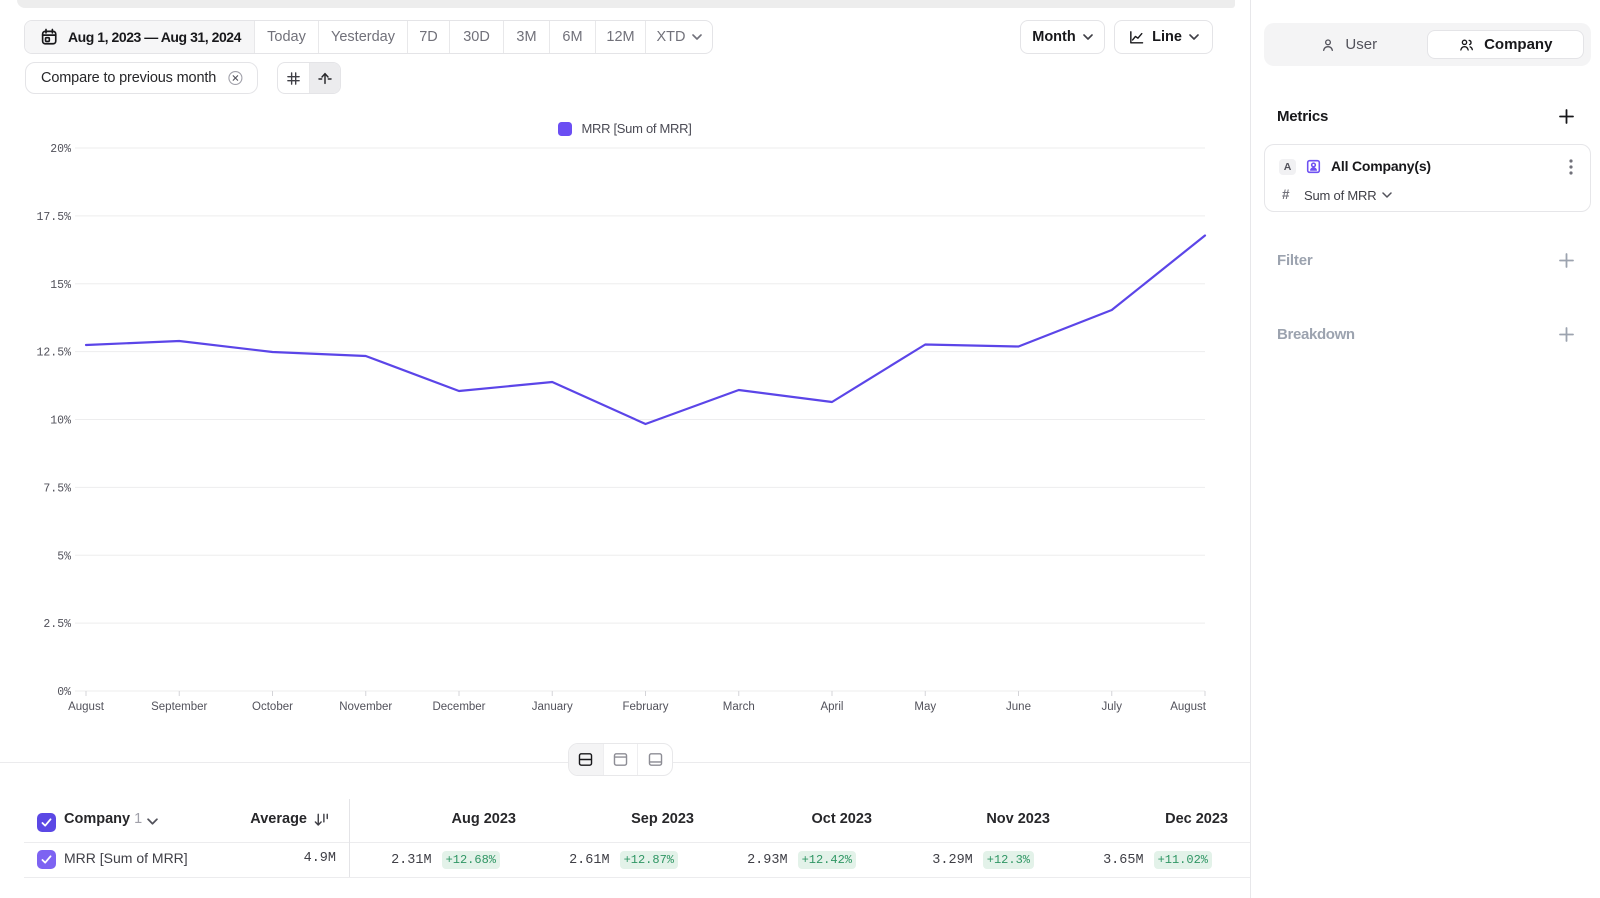  What do you see at coordinates (60, 149) in the screenshot?
I see `svg-text: 20%` at bounding box center [60, 149].